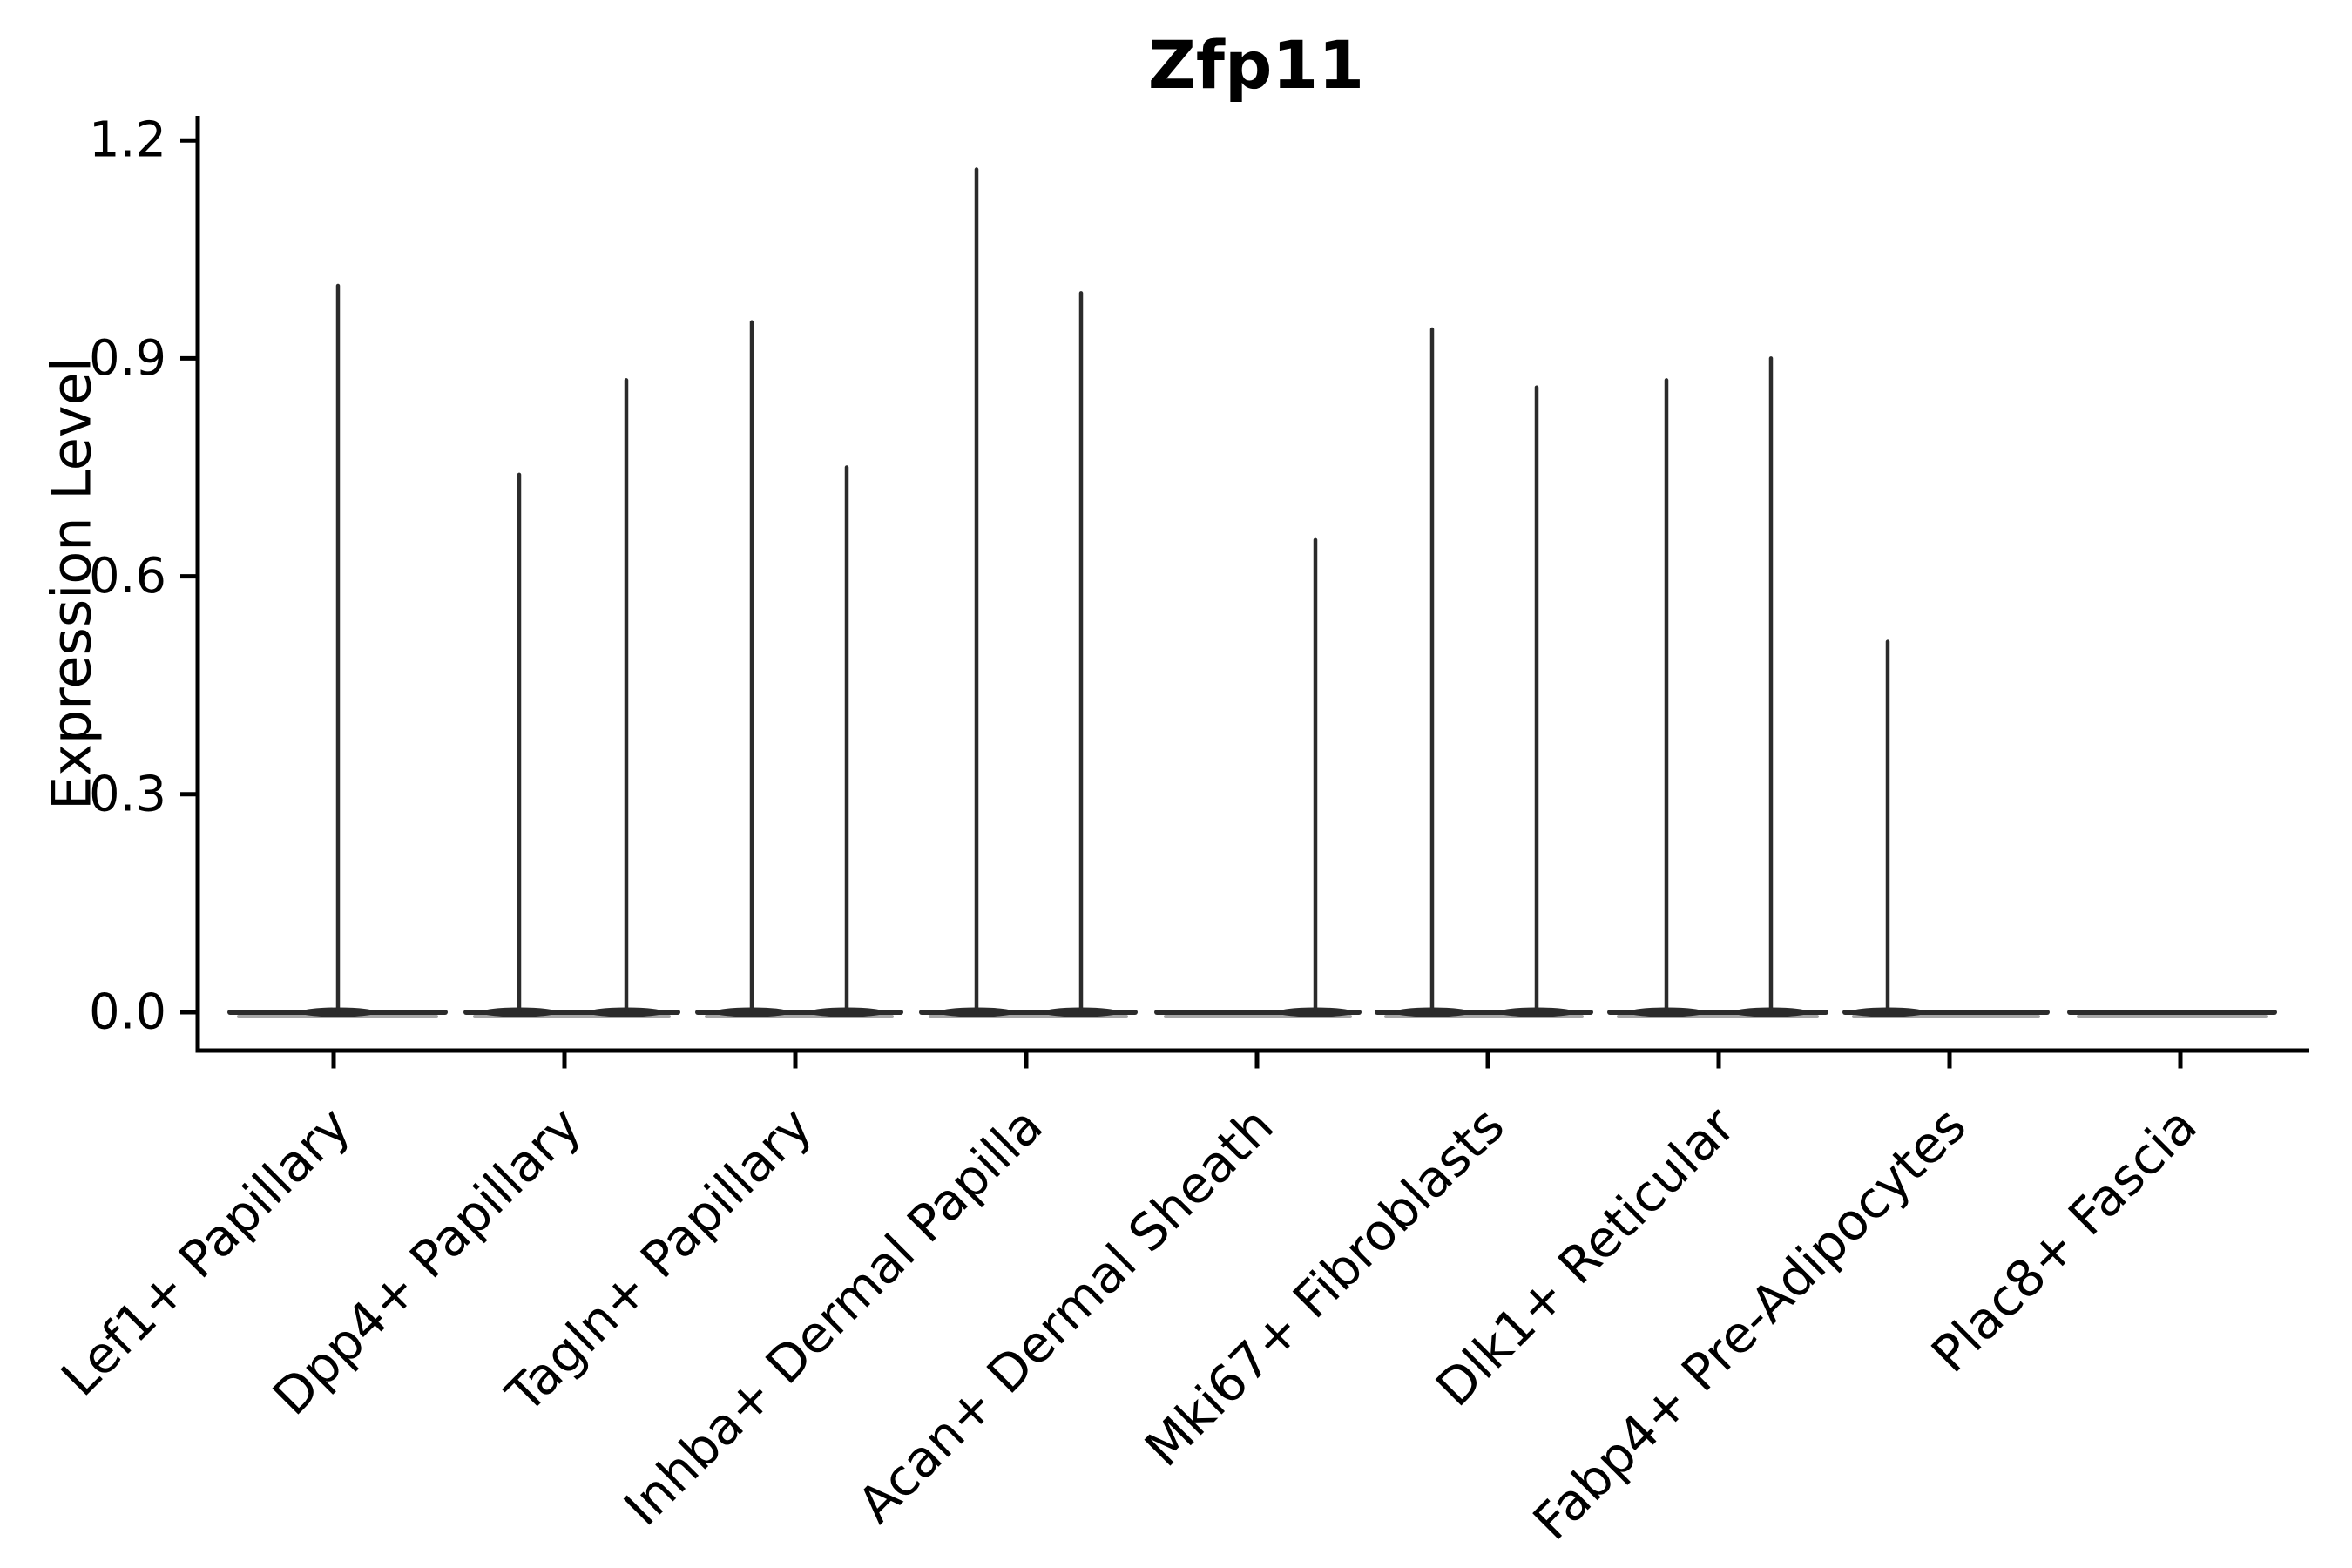 The height and width of the screenshot is (1568, 2352). What do you see at coordinates (1256, 65) in the screenshot?
I see `plot-title: Zfp11` at bounding box center [1256, 65].